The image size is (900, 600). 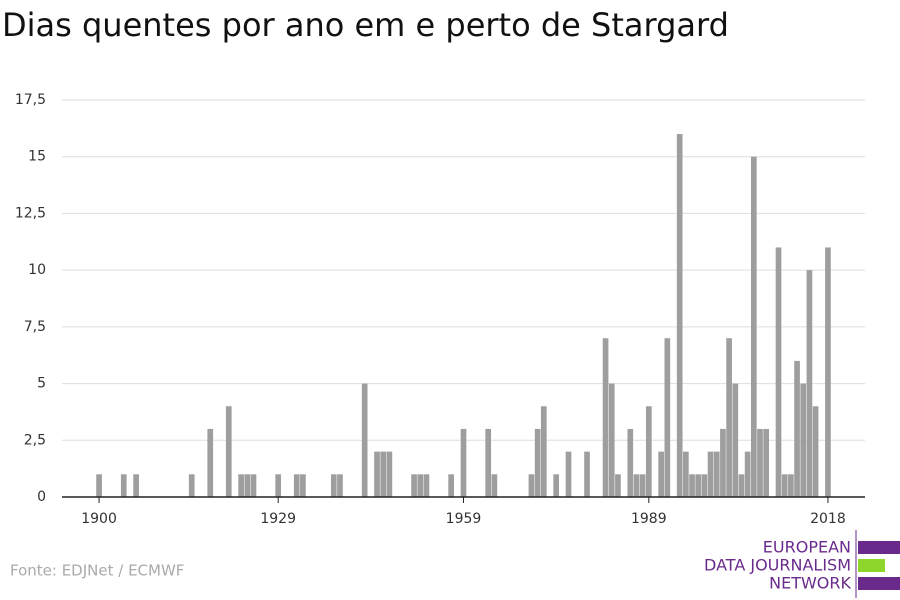 What do you see at coordinates (41, 497) in the screenshot?
I see `y-tick-label: 0` at bounding box center [41, 497].